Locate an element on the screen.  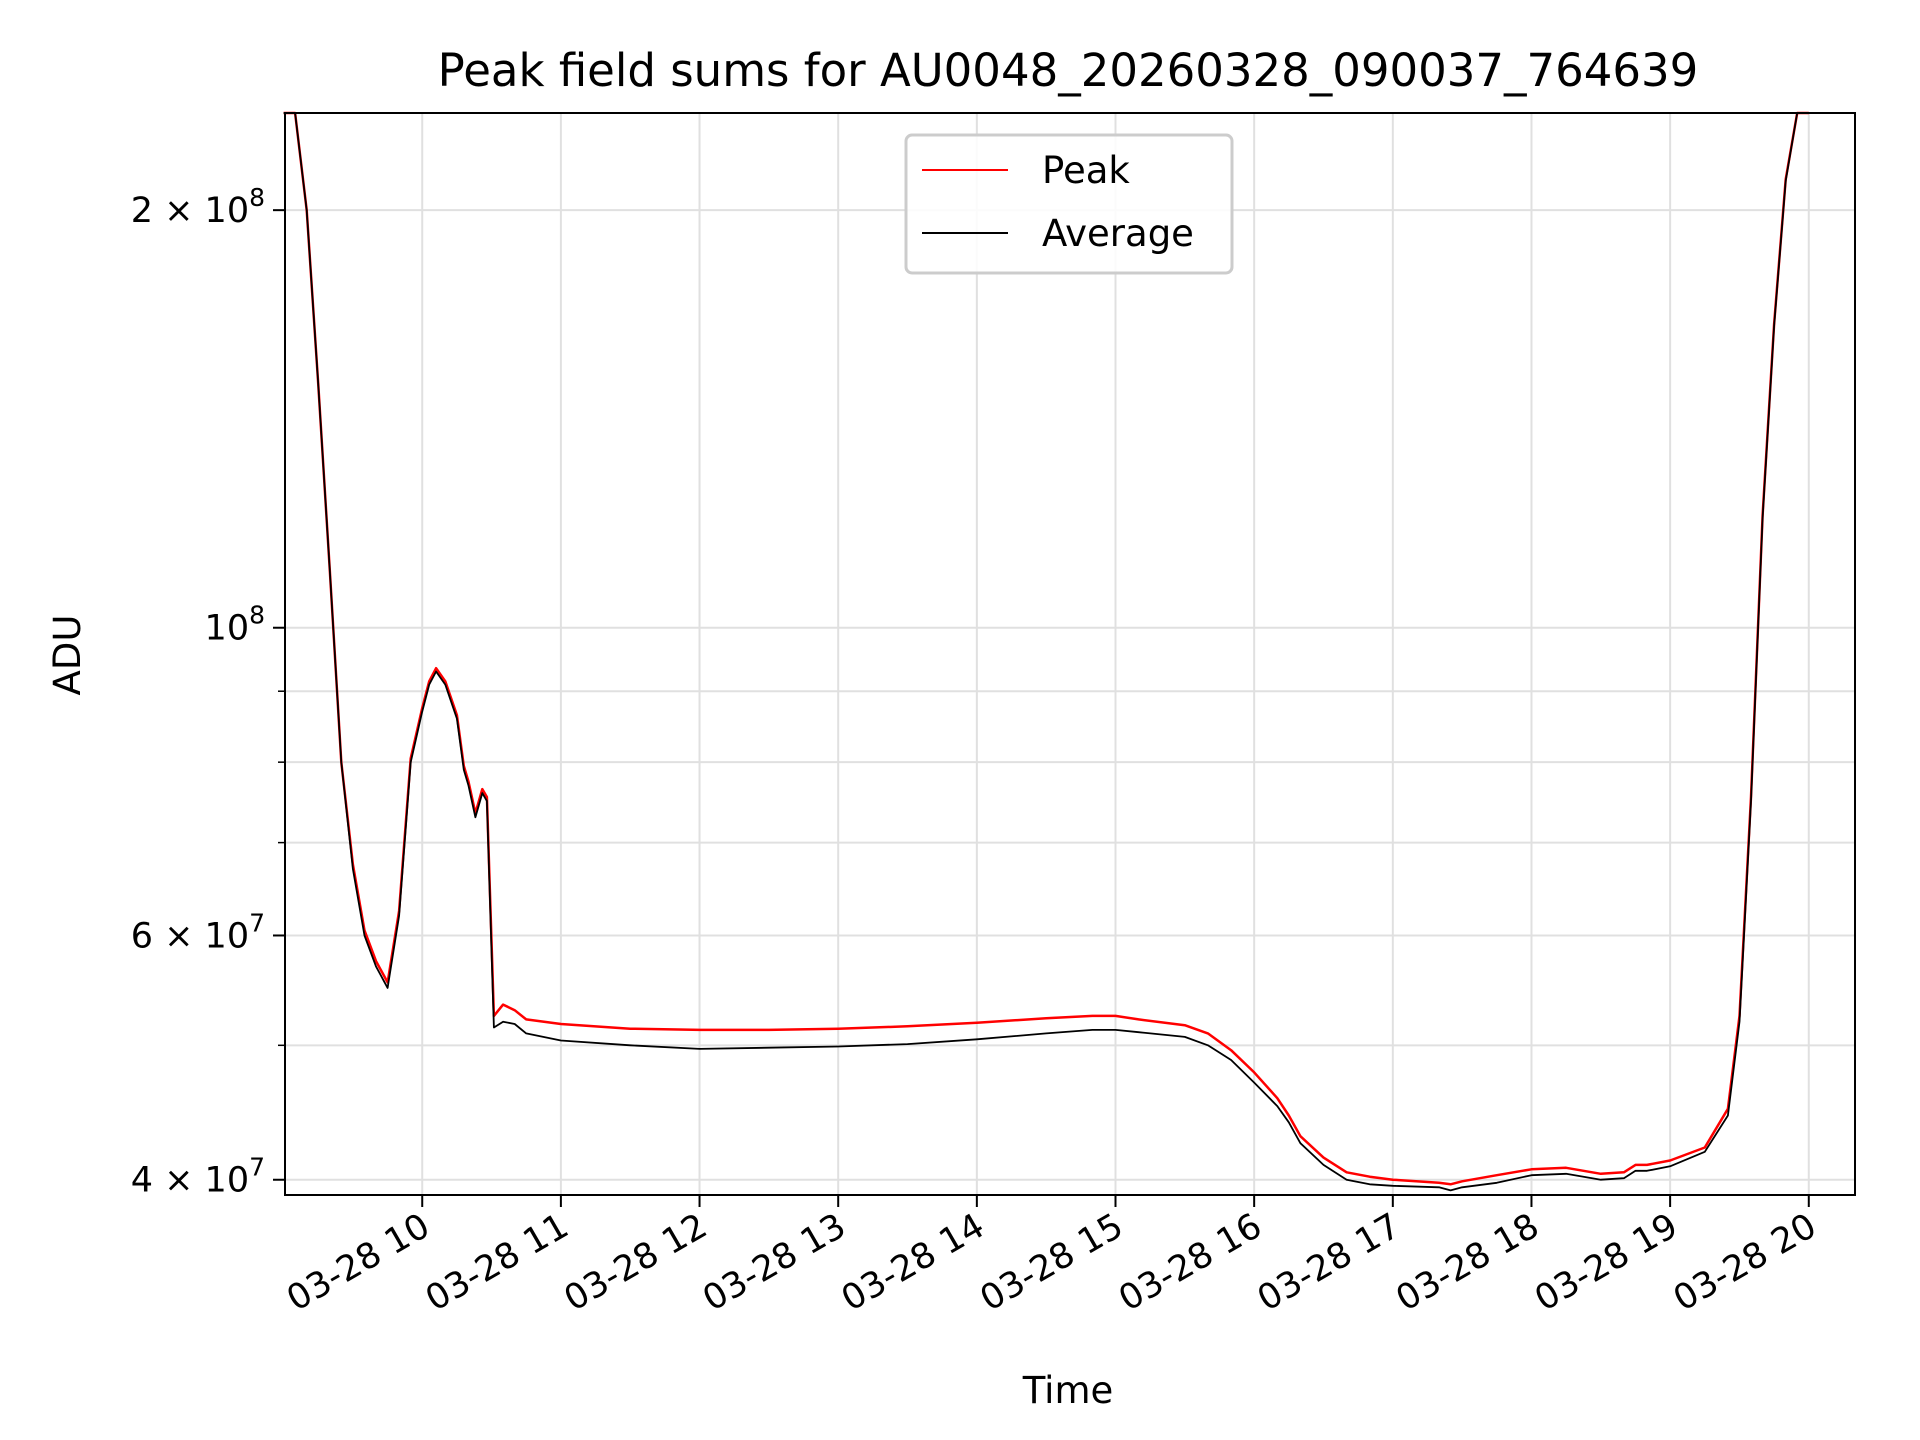
legend-label-average: Average is located at coordinates (1118, 233).